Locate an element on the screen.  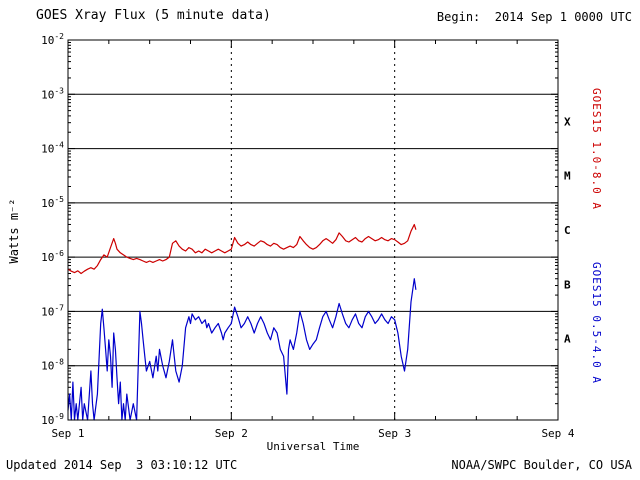
x-axis-label: Universal Time is located at coordinates (313, 446).